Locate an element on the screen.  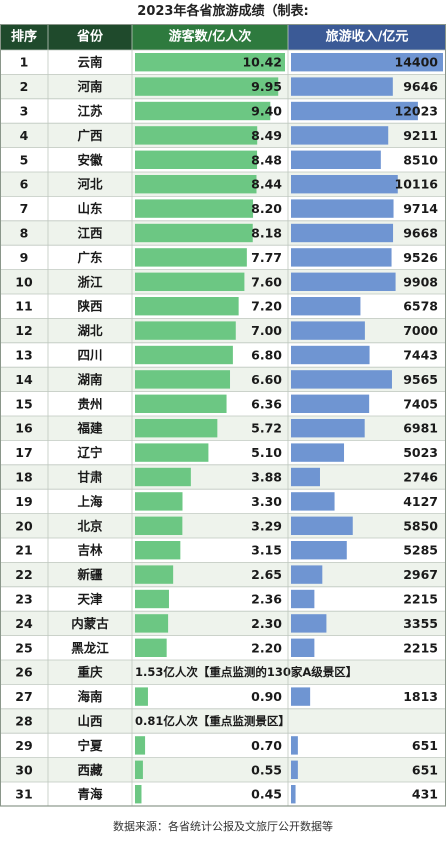
visitors-value: 3.30 is located at coordinates (266, 501).